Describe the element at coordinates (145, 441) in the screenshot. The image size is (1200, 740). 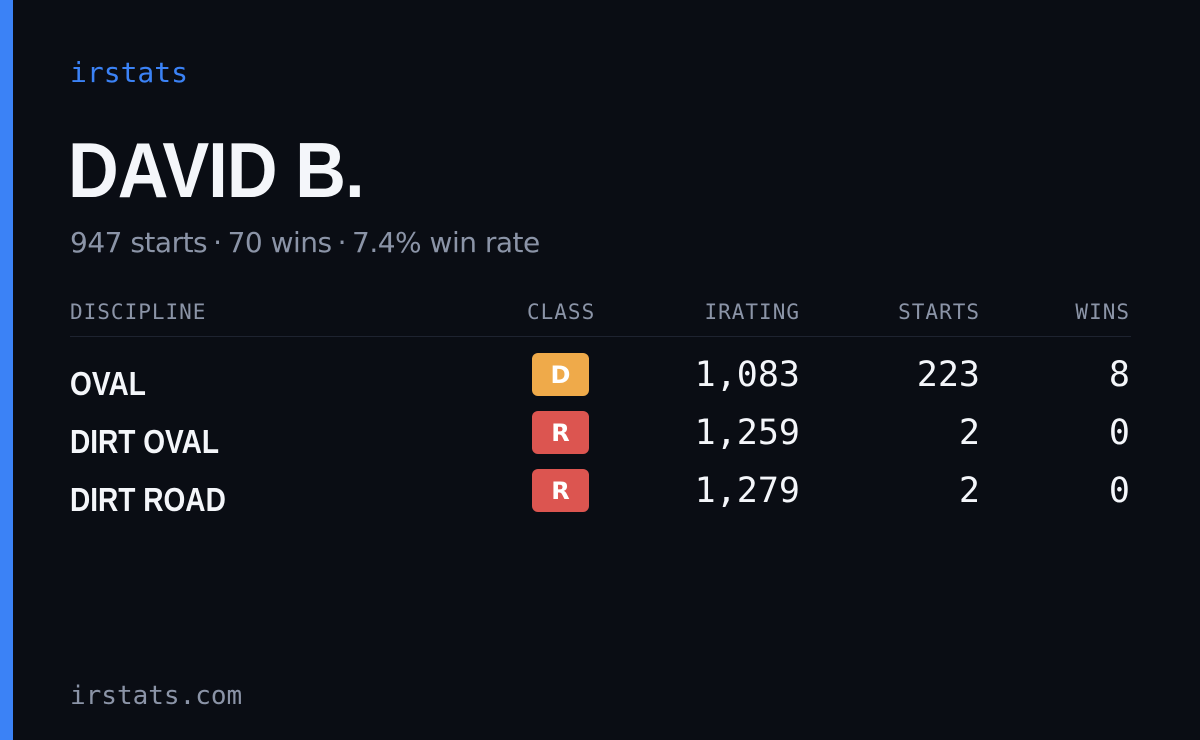
I see `discipline-name: DIRT OVAL` at that location.